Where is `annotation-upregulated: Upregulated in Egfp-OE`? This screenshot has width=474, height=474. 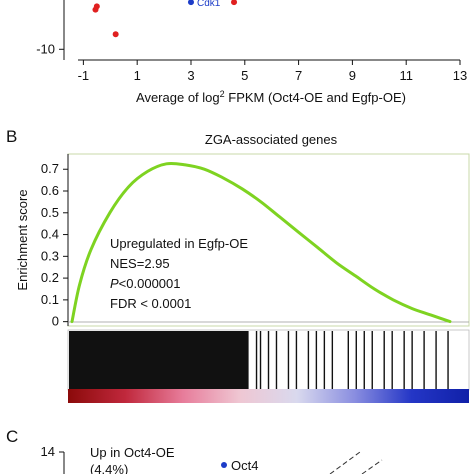
annotation-upregulated: Upregulated in Egfp-OE is located at coordinates (179, 243).